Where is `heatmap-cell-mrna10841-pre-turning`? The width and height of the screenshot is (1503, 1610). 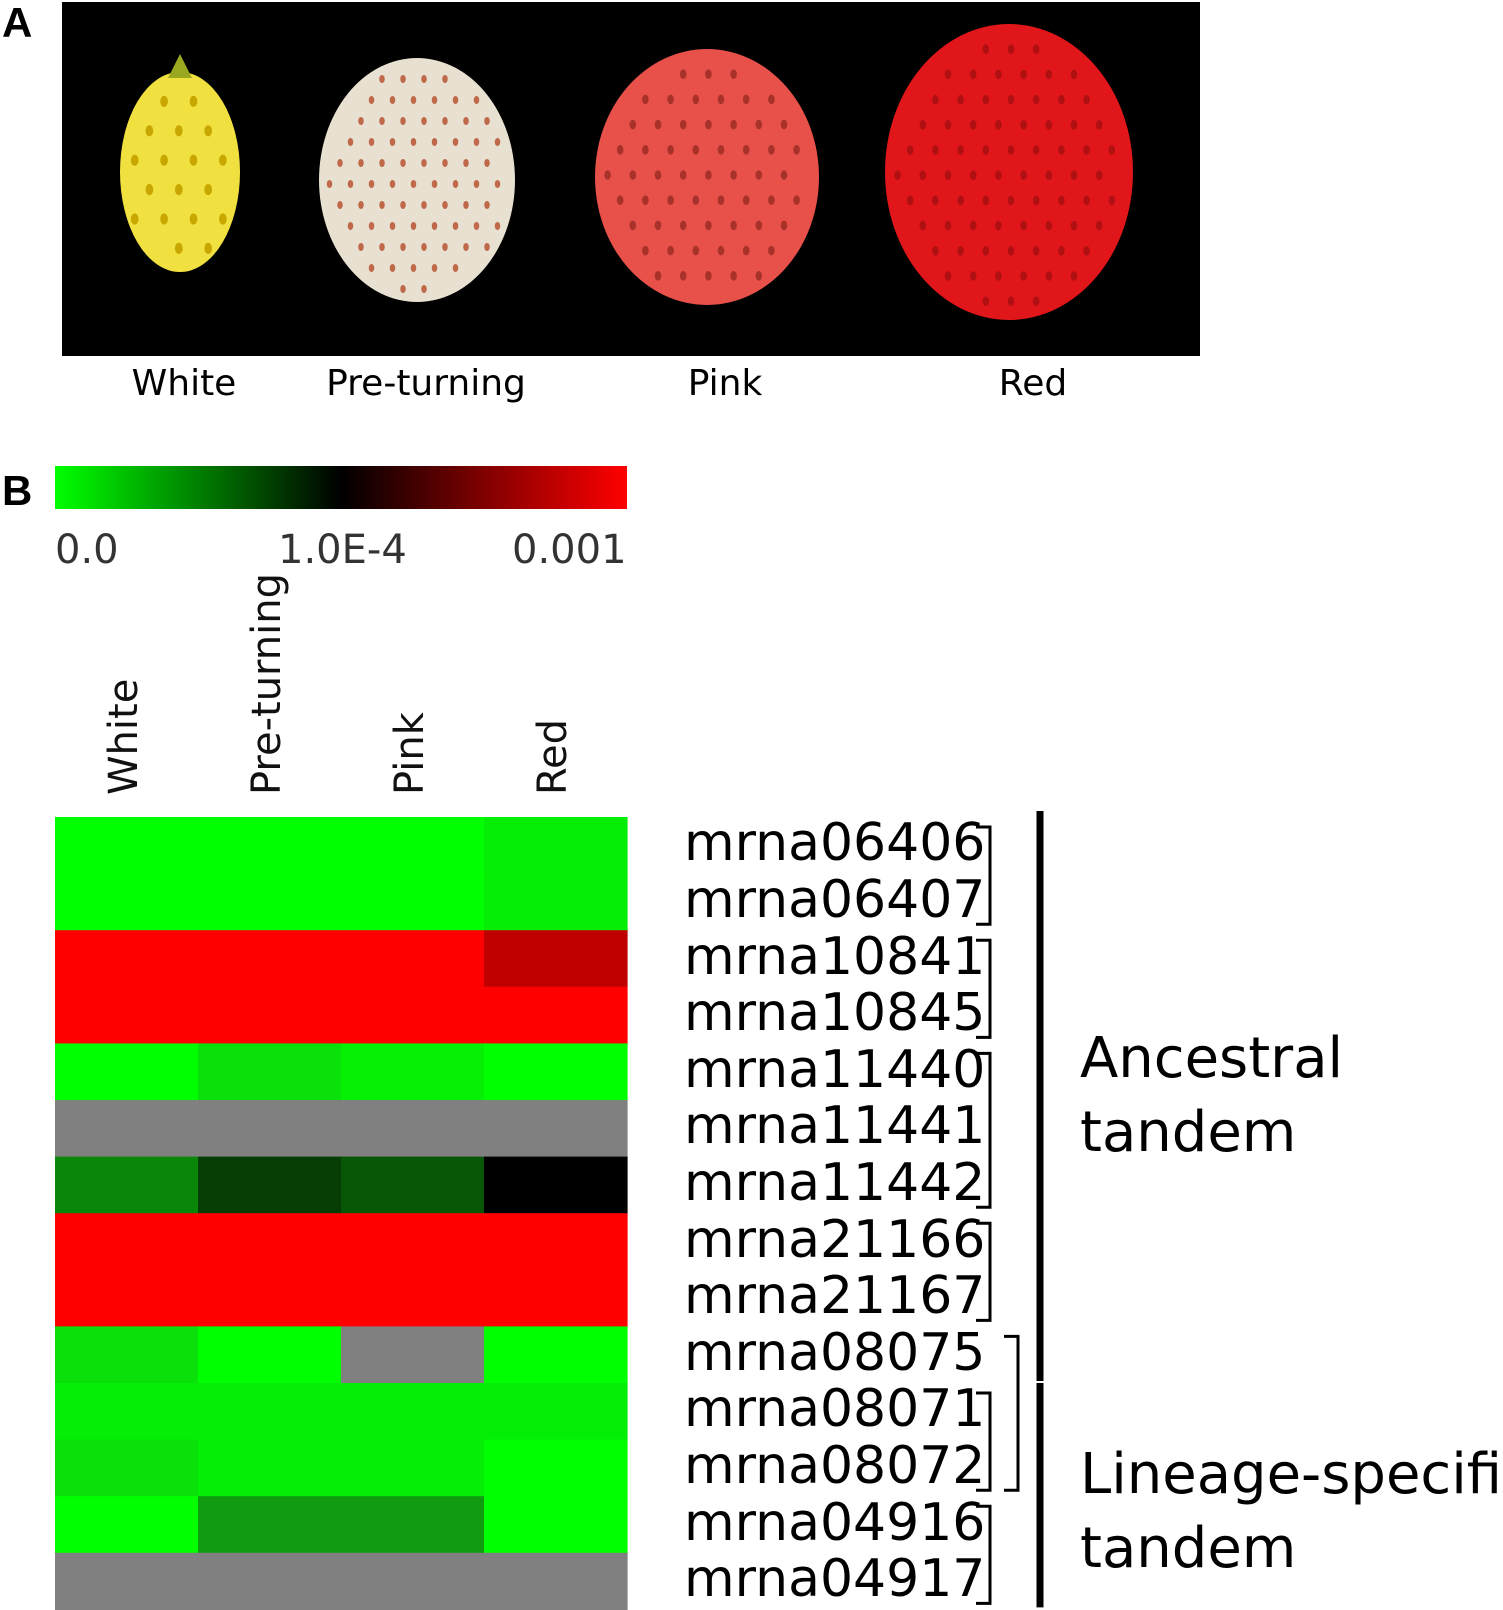
heatmap-cell-mrna10841-pre-turning is located at coordinates (270, 959).